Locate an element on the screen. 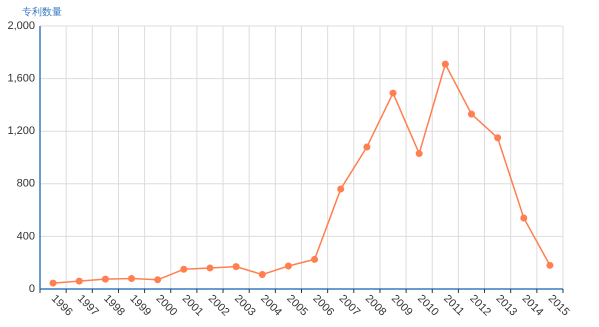 This screenshot has height=327, width=599. y-axis-title: 专利数量 is located at coordinates (42, 12).